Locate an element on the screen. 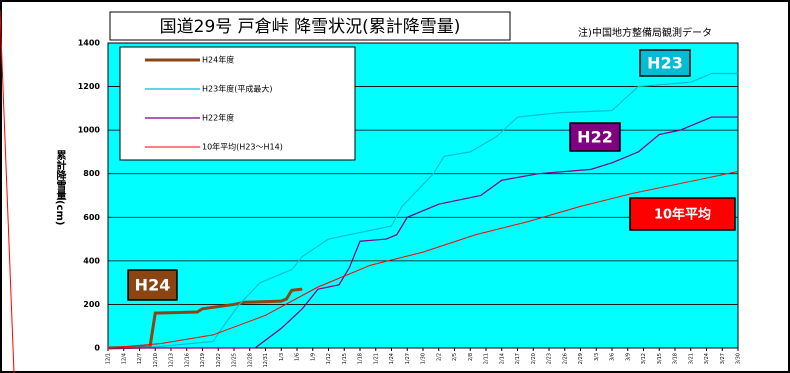 The image size is (790, 373). x-tick-label: 12/25 is located at coordinates (235, 360).